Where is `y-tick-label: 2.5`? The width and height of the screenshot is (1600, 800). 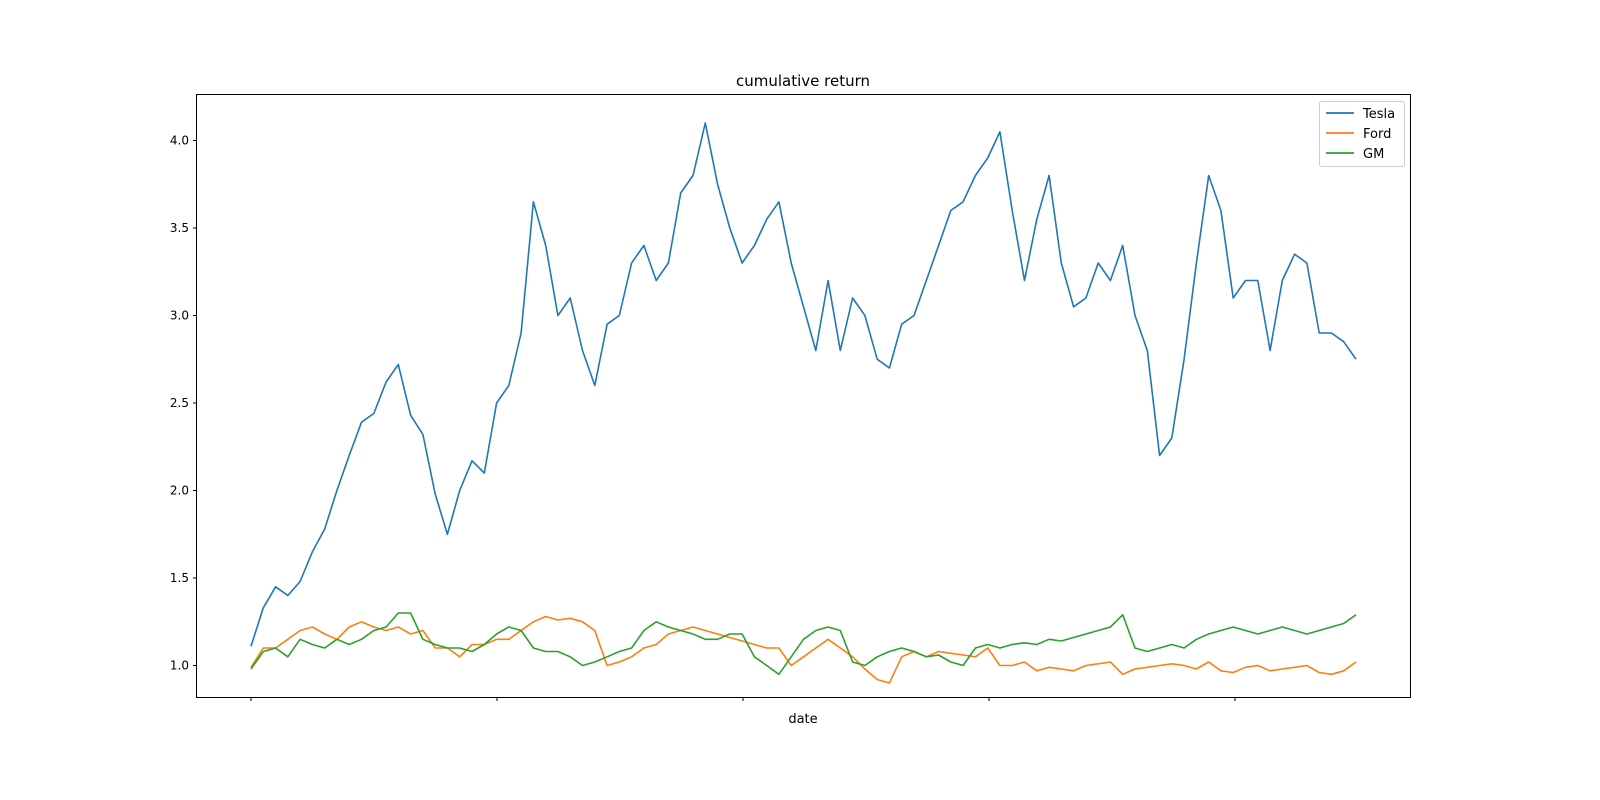
y-tick-label: 2.5 is located at coordinates (179, 403).